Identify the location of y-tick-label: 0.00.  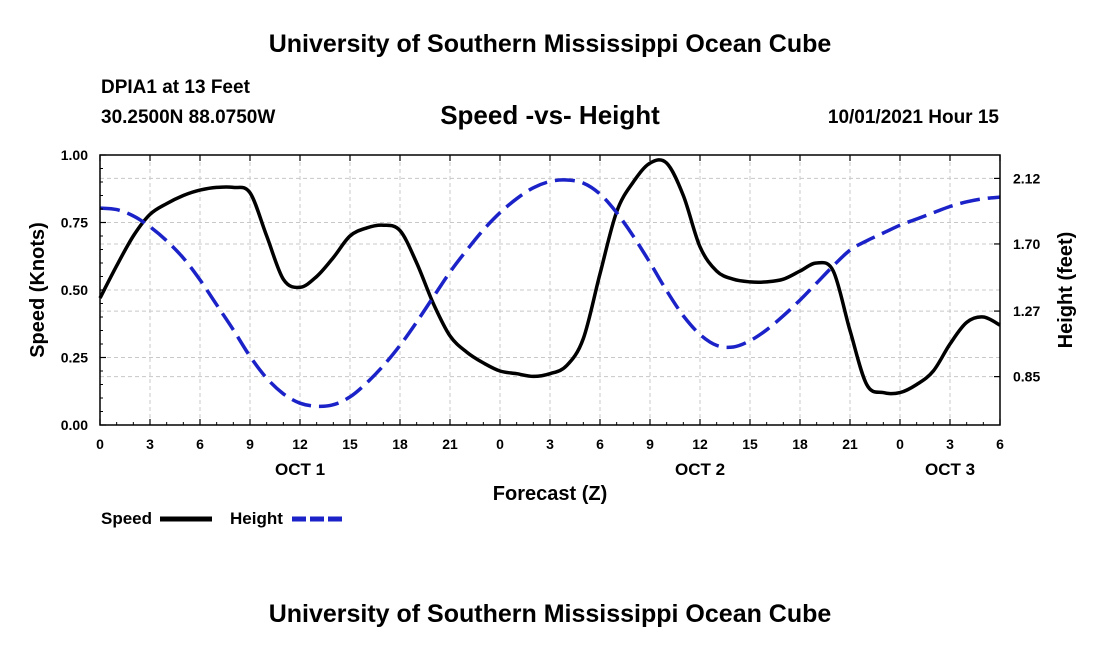
(74, 425).